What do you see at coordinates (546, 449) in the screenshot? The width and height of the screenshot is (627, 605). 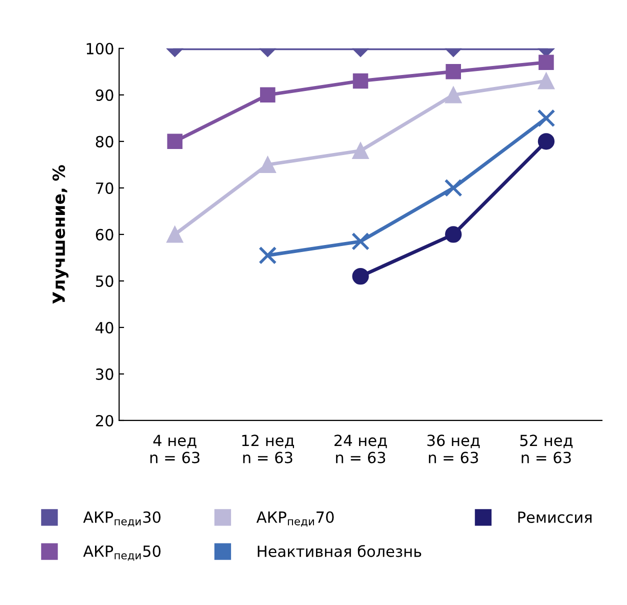 I see `x-tick-label: 52 нед n = 63` at bounding box center [546, 449].